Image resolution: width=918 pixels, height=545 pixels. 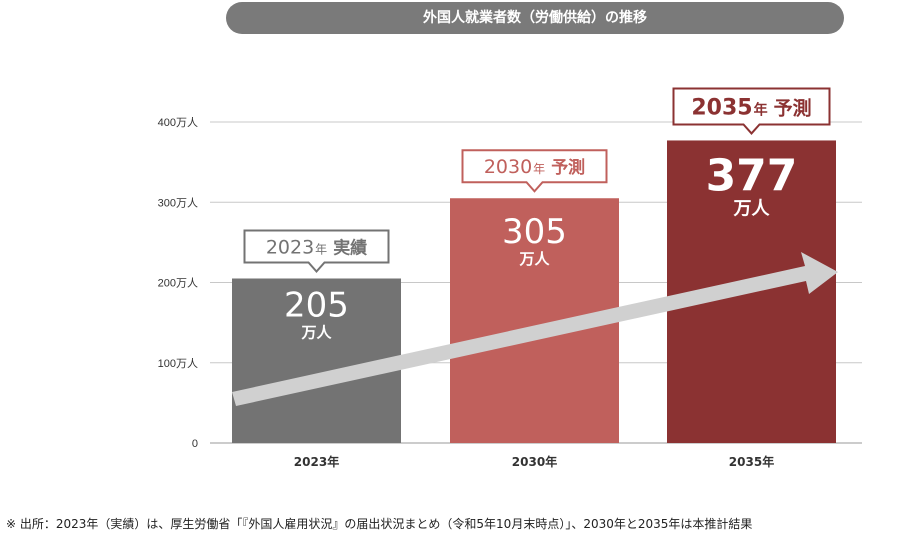 I want to click on callout-text: 2030年 予測, so click(x=534, y=167).